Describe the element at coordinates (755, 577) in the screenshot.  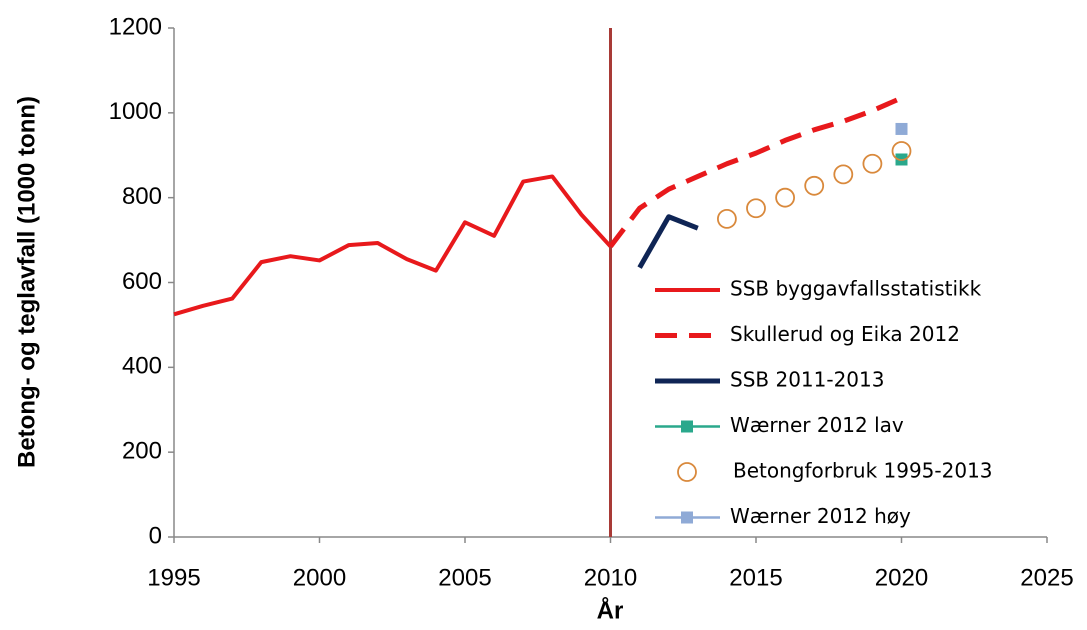
I see `x-tick-label: 2015` at that location.